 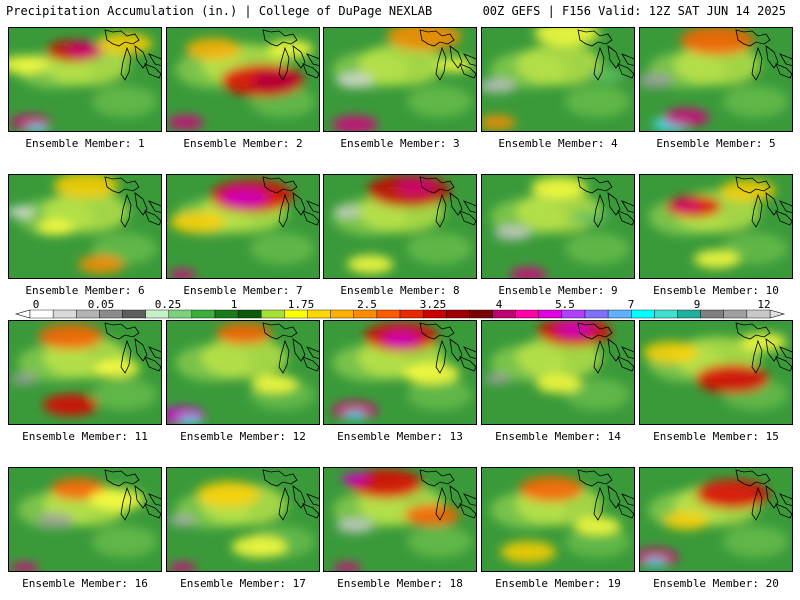 I want to click on colorbar-tick-label: 9, so click(x=697, y=304).